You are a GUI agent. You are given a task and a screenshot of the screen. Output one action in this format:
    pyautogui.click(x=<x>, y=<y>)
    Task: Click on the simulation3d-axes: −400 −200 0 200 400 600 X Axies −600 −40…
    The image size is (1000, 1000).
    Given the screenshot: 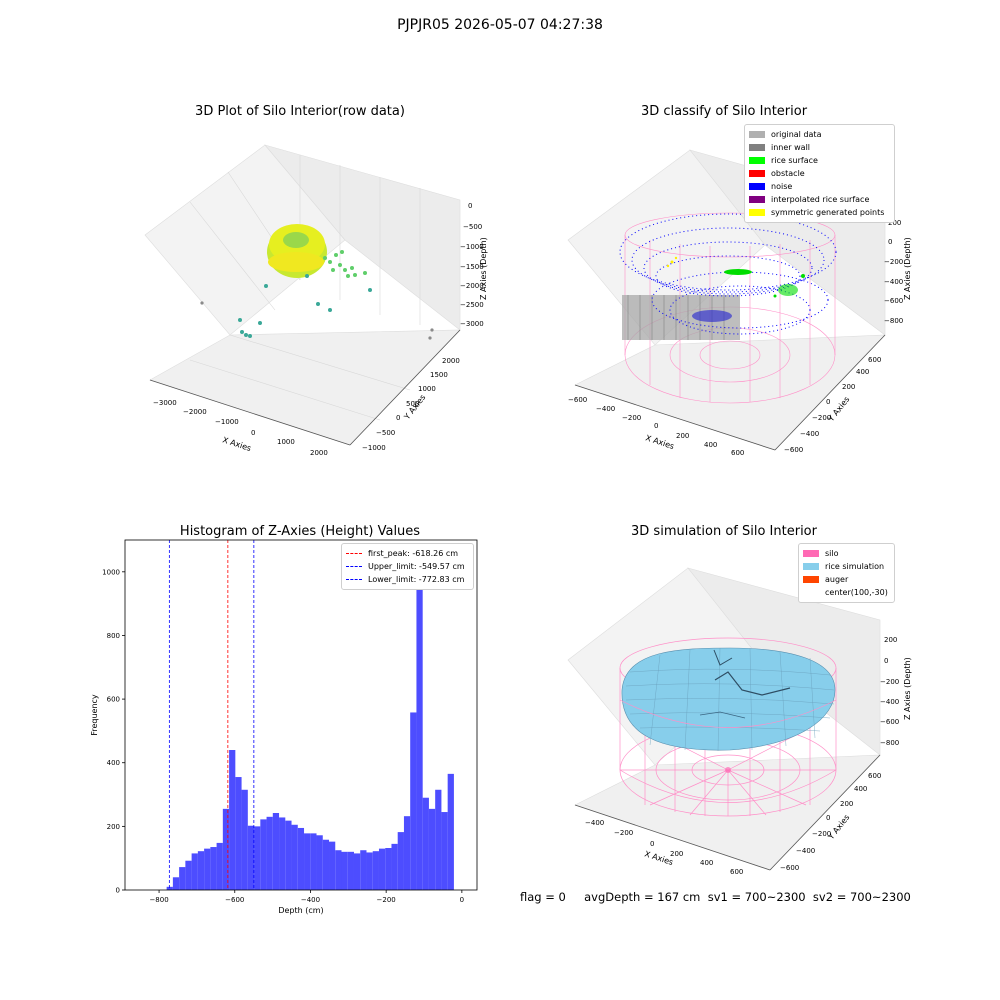 What is the action you would take?
    pyautogui.click(x=739, y=721)
    